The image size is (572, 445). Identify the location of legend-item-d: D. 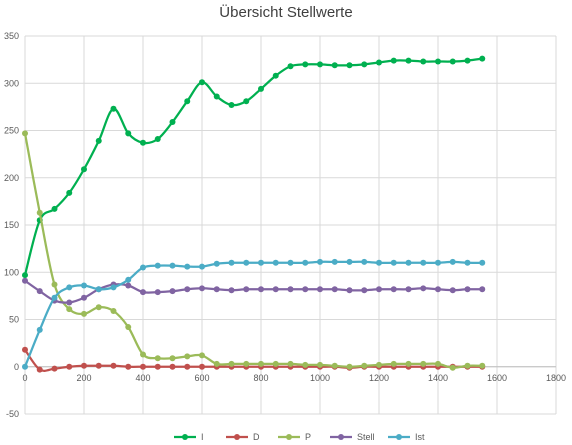
(243, 437).